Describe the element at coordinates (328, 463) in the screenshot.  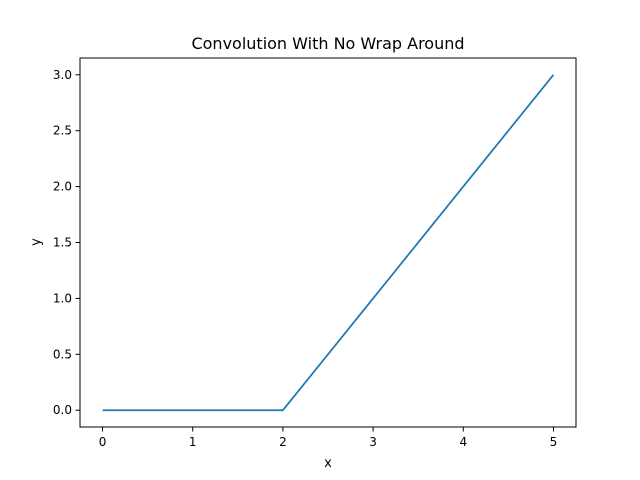
I see `x-axis-label: x` at that location.